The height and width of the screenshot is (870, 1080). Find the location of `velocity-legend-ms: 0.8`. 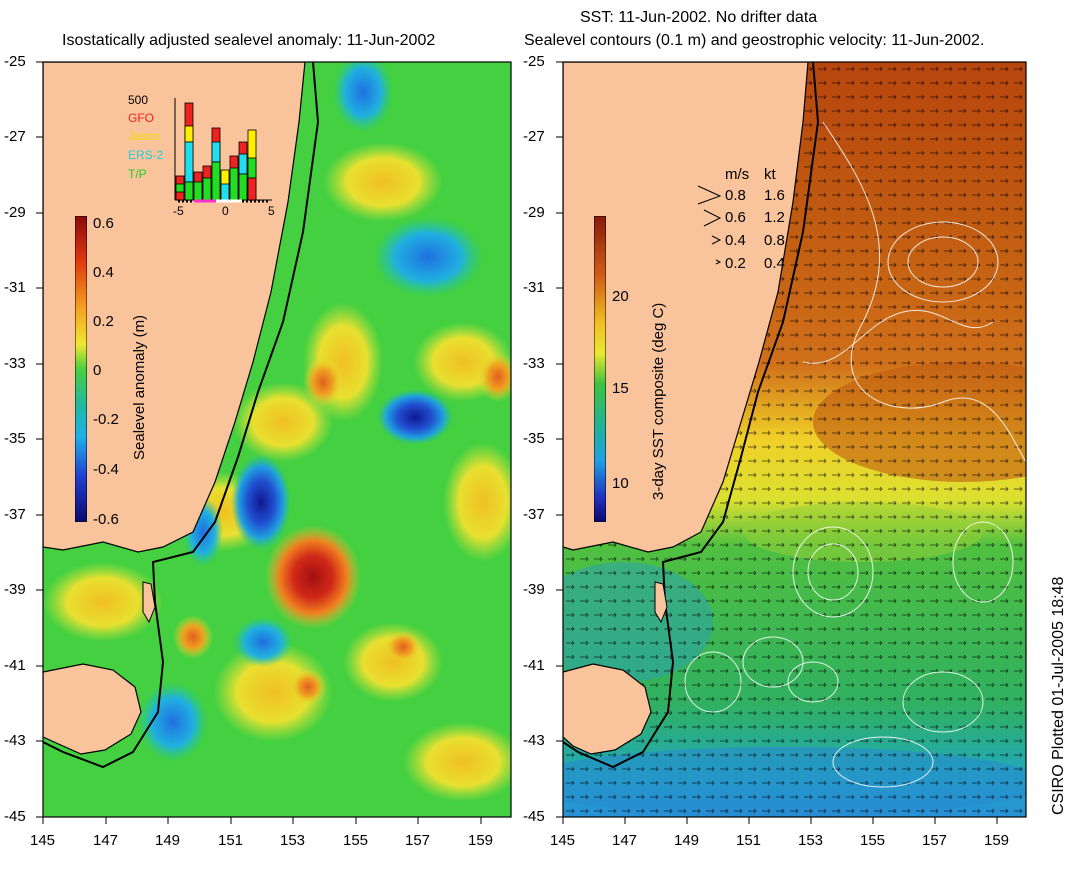

velocity-legend-ms: 0.8 is located at coordinates (735, 195).